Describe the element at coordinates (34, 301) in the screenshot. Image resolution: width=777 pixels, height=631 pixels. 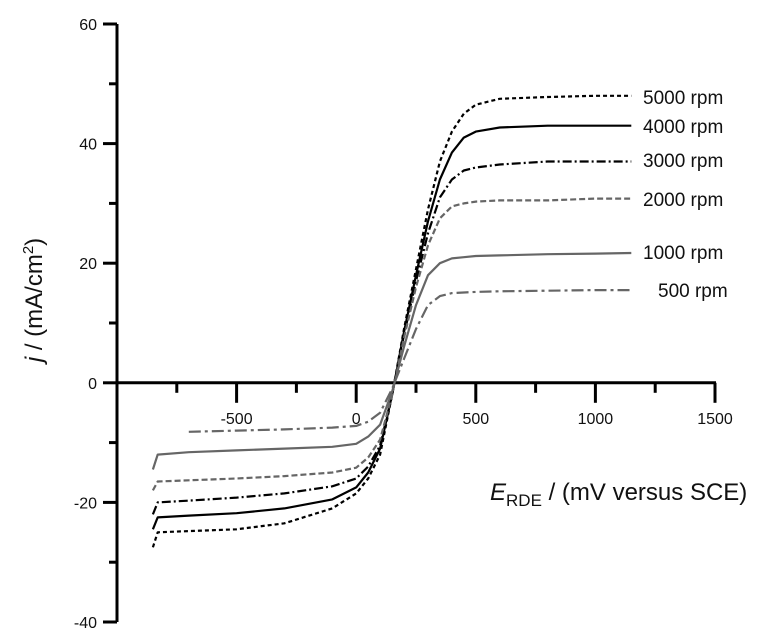
I see `y-axis-title: j / (mA/cm2)` at that location.